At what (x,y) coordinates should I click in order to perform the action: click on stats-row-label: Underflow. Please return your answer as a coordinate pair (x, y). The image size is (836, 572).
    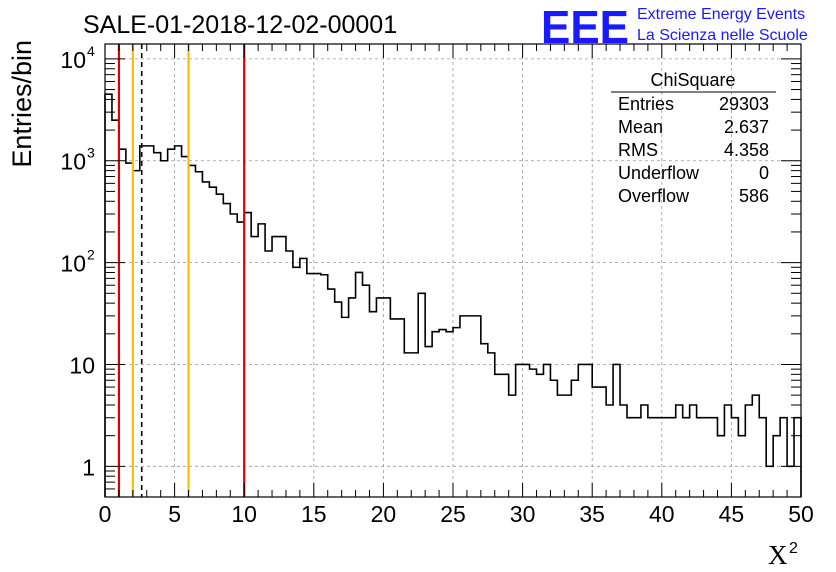
    Looking at the image, I should click on (659, 173).